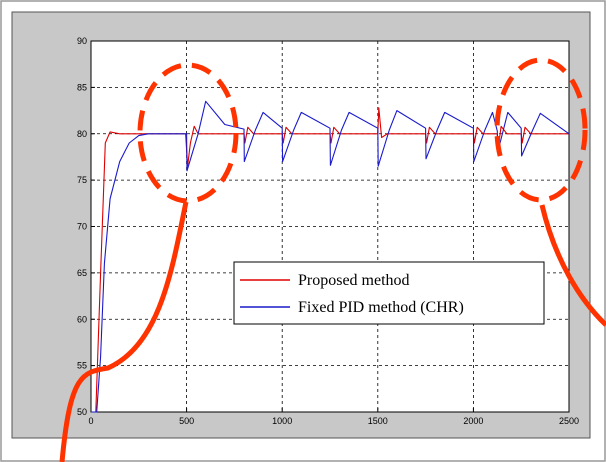  I want to click on arrow-curve-left, so click(124, 331).